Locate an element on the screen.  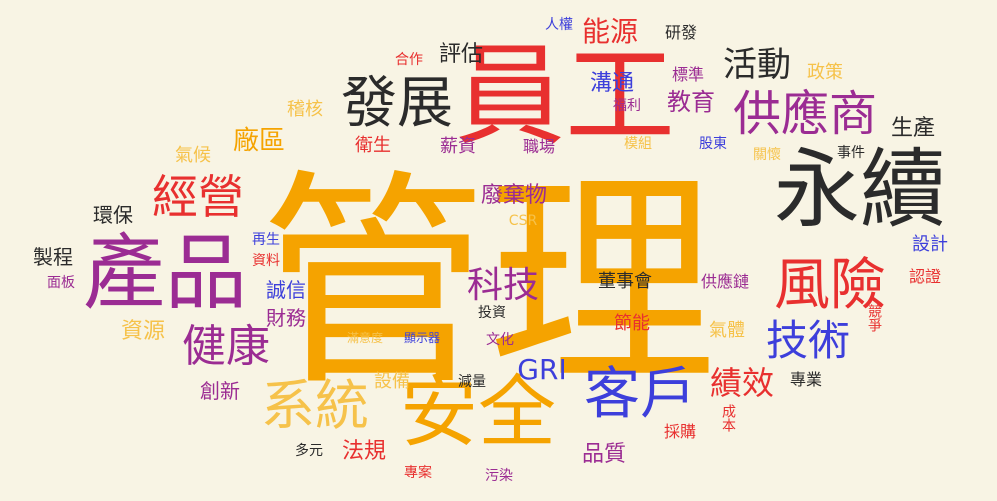
word-59: 多元 is located at coordinates (309, 451).